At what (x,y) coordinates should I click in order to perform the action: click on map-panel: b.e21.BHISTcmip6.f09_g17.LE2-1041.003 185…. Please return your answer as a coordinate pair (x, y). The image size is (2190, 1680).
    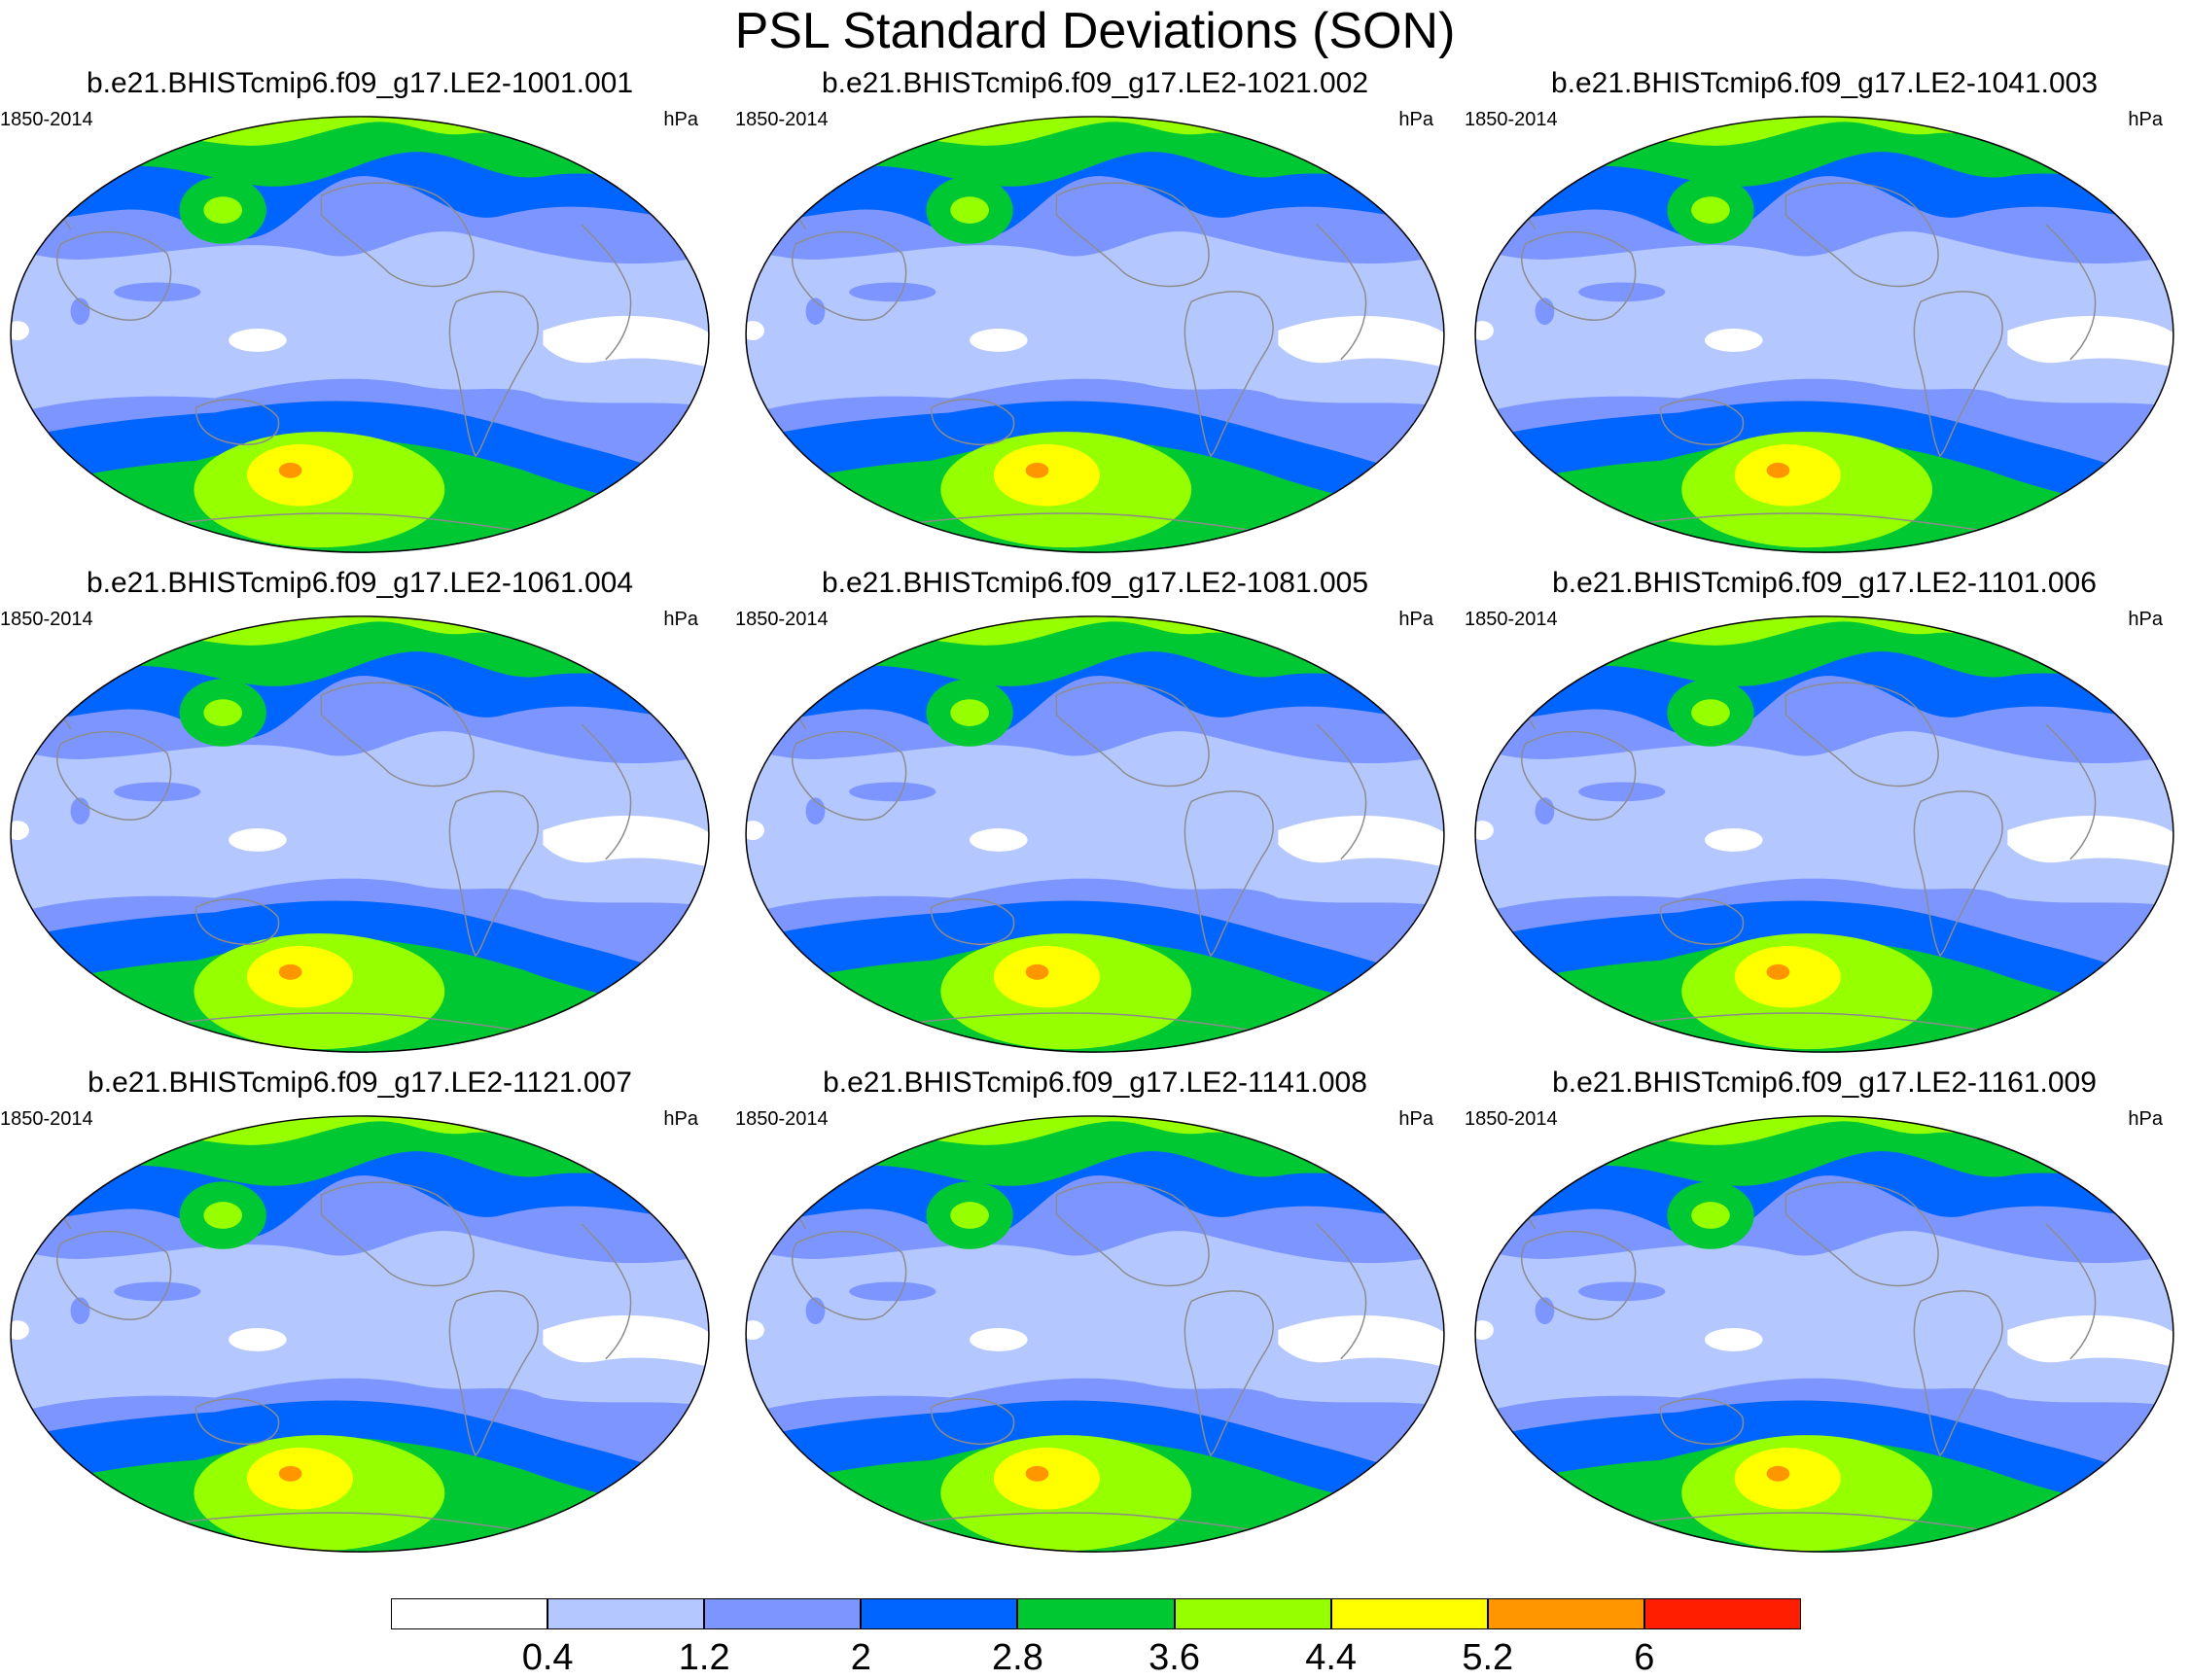
    Looking at the image, I should click on (1824, 314).